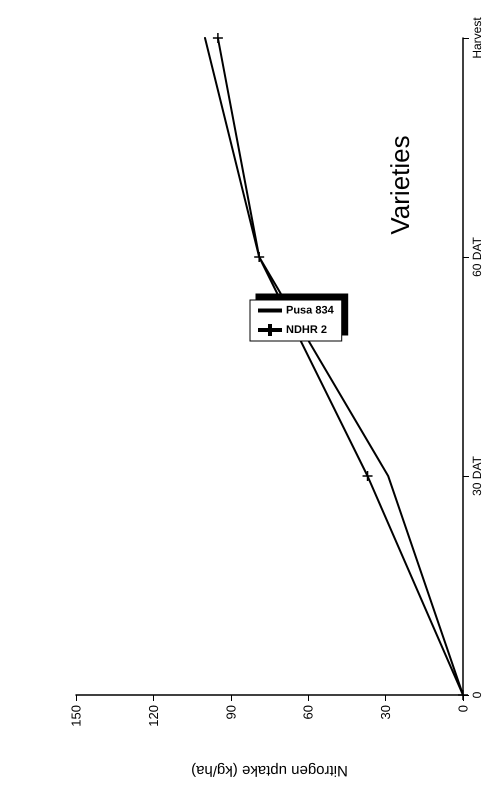 The height and width of the screenshot is (791, 490). I want to click on legend-label: NDHR 2, so click(306, 330).